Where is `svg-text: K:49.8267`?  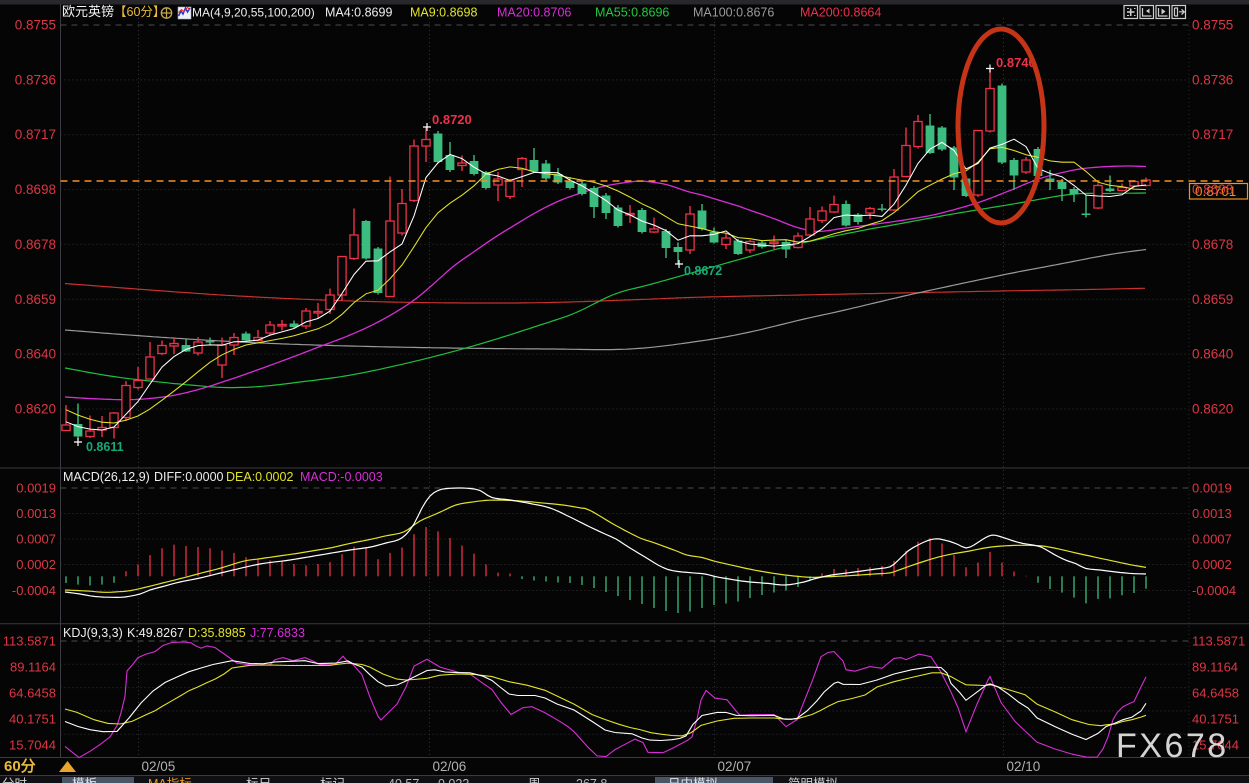
svg-text: K:49.8267 is located at coordinates (155, 633).